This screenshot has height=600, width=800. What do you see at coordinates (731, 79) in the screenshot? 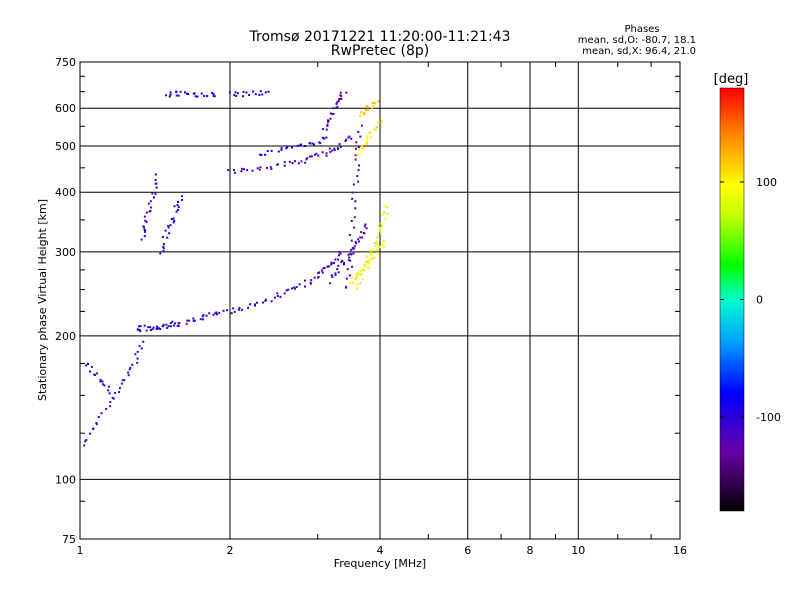
I see `colorbar-label: [deg]` at bounding box center [731, 79].